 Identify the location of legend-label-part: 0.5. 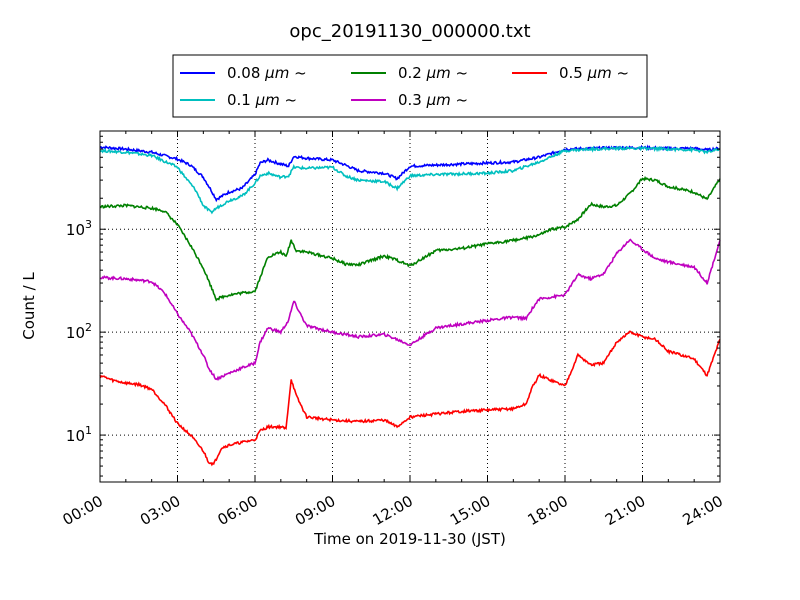
(573, 73).